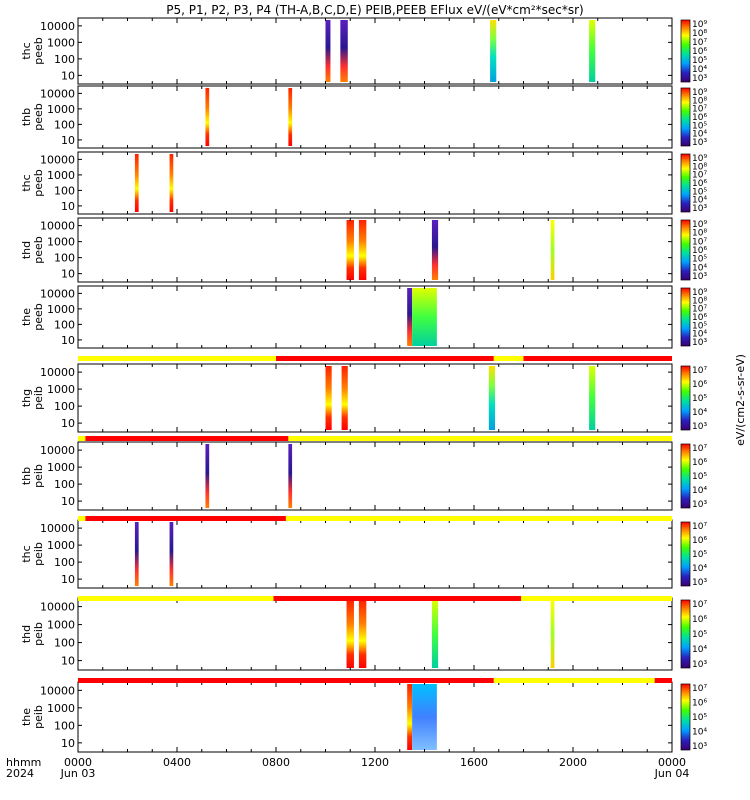 Image resolution: width=750 pixels, height=800 pixels. Describe the element at coordinates (78, 773) in the screenshot. I see `time-axis-start-date: Jun 03` at that location.